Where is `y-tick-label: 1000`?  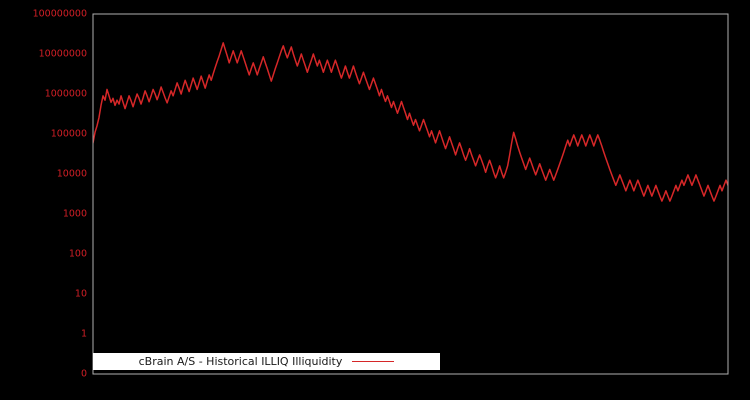
y-tick-label: 1000 is located at coordinates (75, 214).